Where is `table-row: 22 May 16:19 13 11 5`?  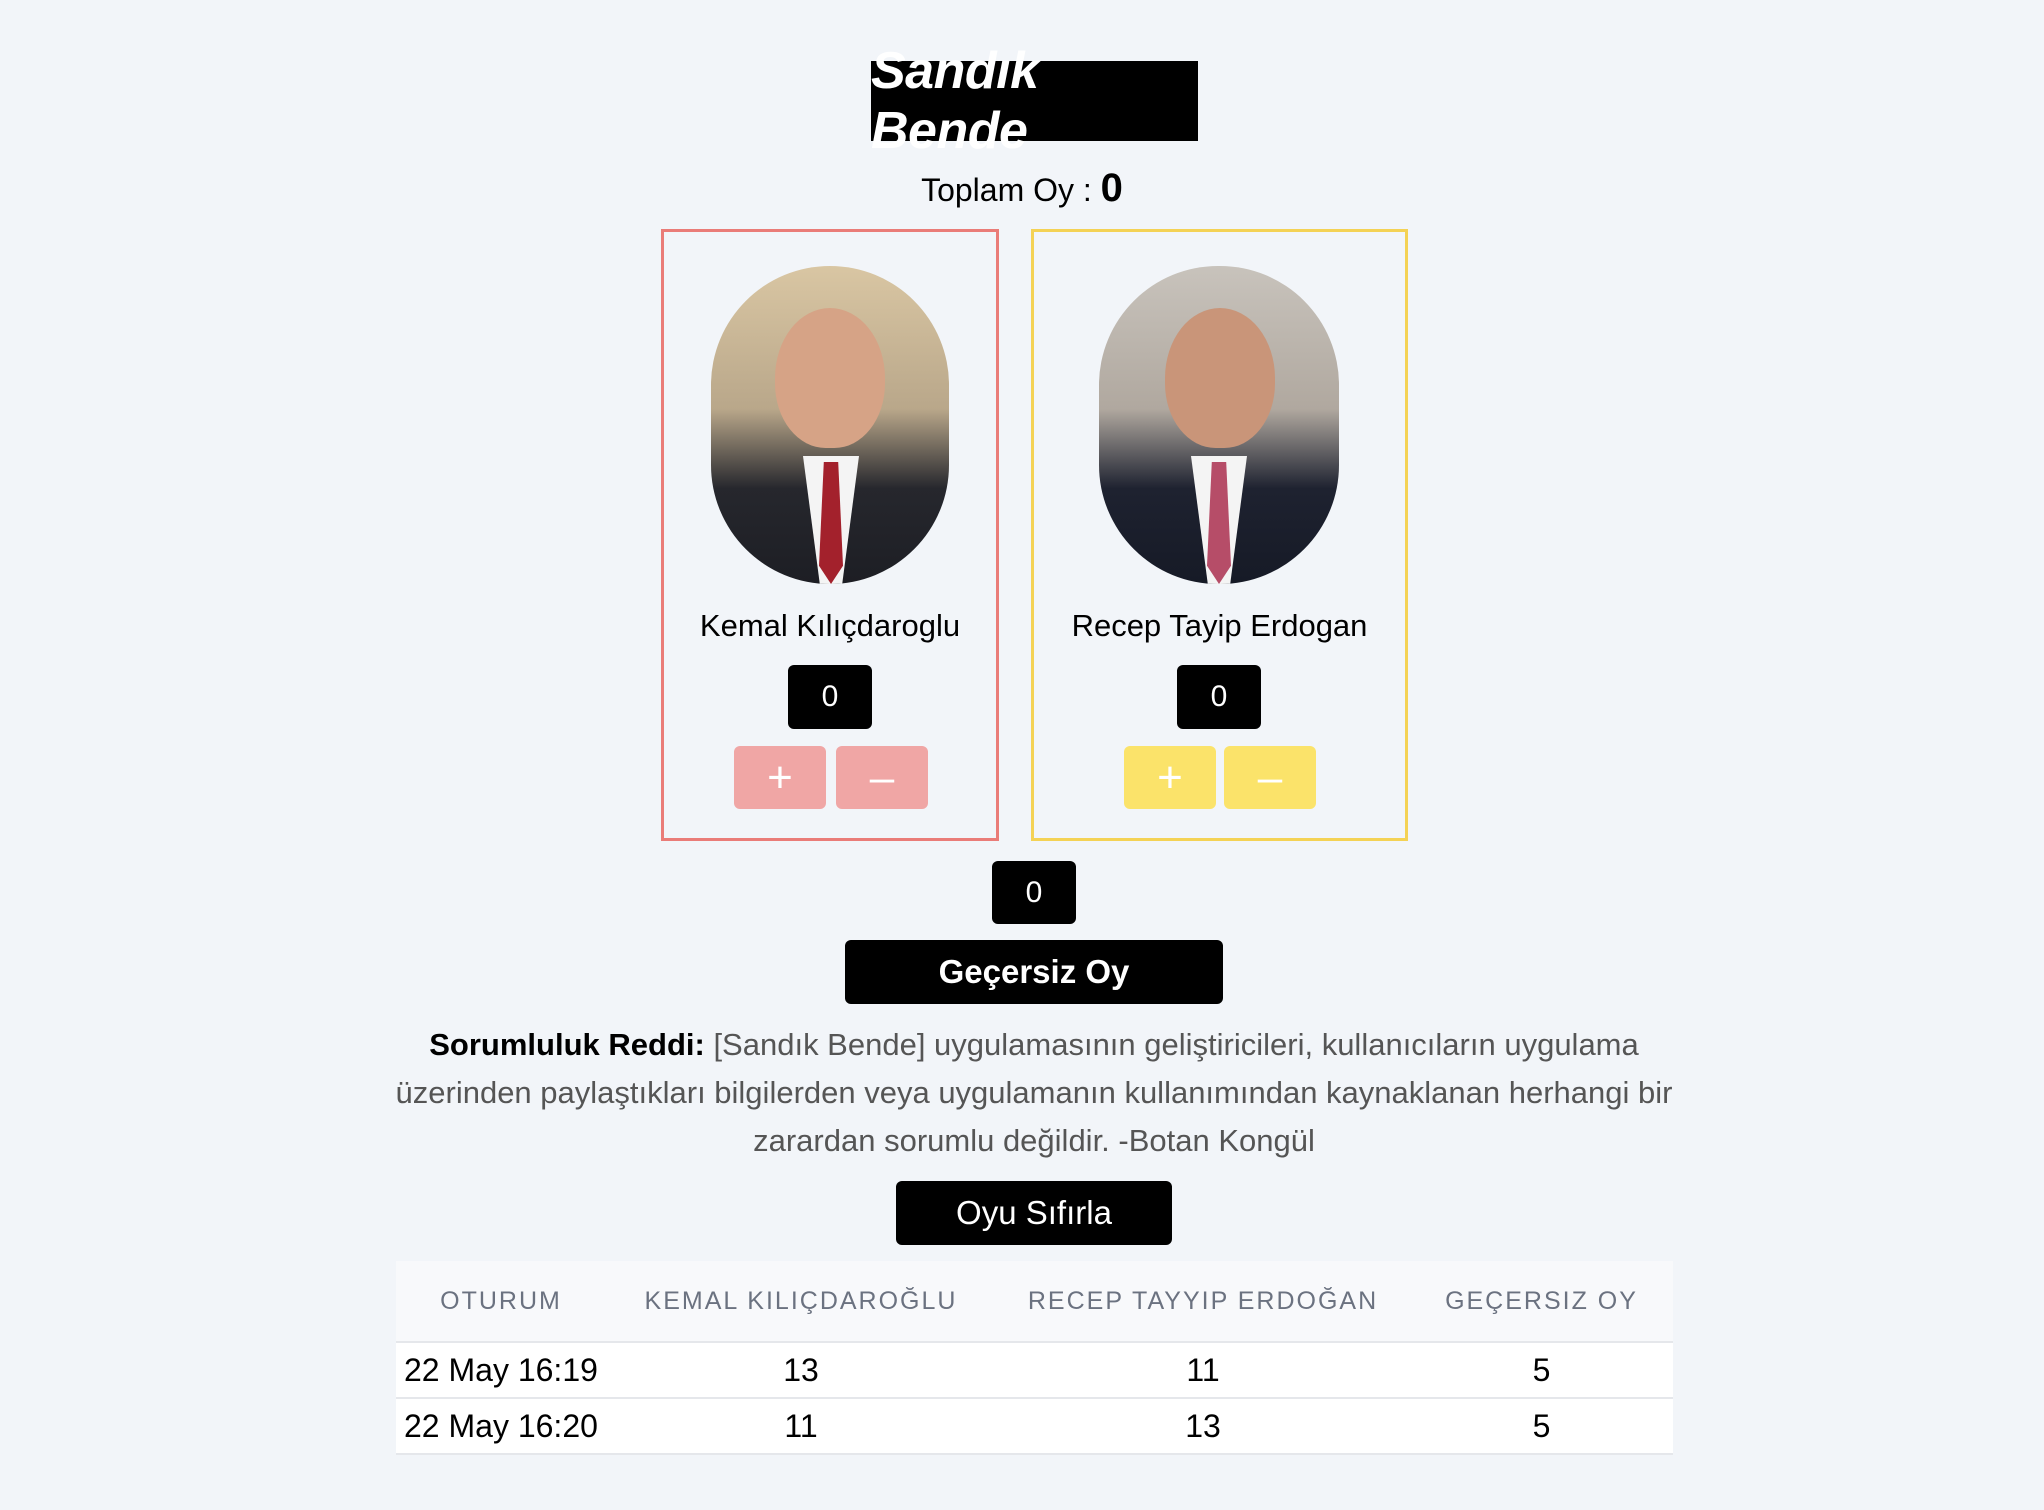
table-row: 22 May 16:19 13 11 5 is located at coordinates (1034, 1370).